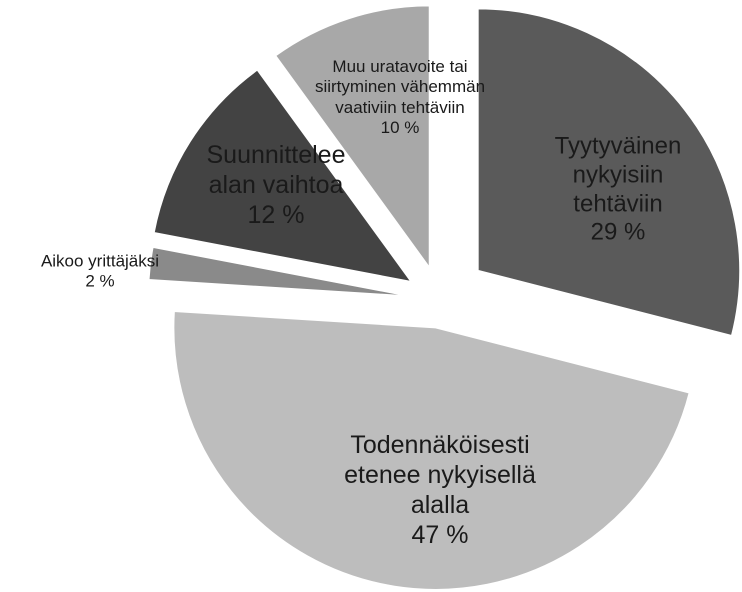 This screenshot has width=742, height=592. Describe the element at coordinates (276, 215) in the screenshot. I see `value-label: 12 %` at that location.